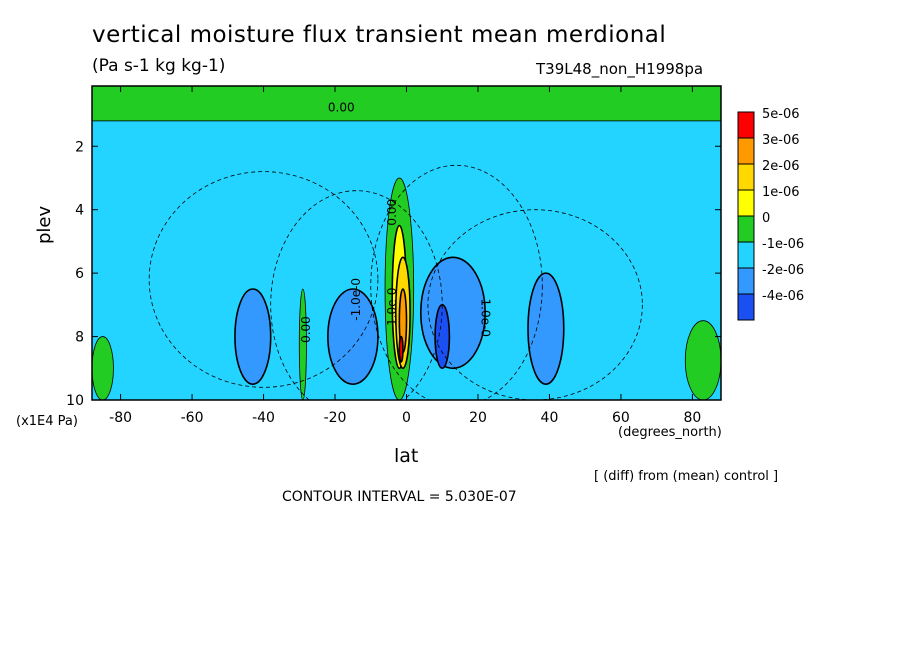  Describe the element at coordinates (550, 418) in the screenshot. I see `x-tick-label: 40` at that location.